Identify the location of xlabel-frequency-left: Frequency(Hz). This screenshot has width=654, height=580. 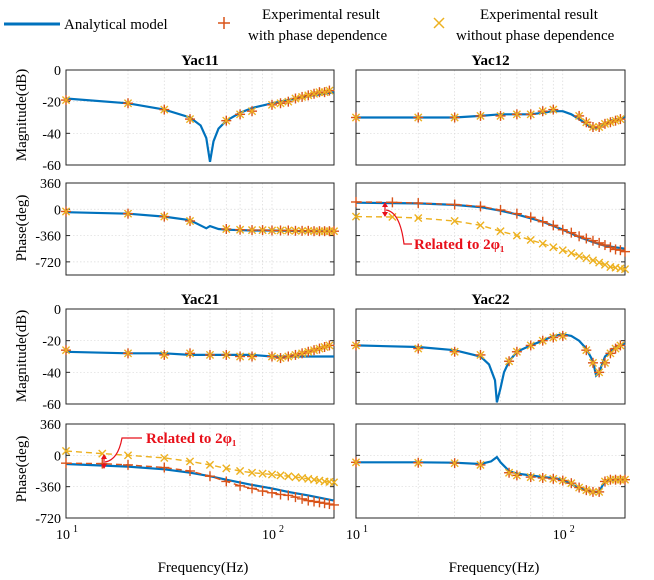
(203, 568).